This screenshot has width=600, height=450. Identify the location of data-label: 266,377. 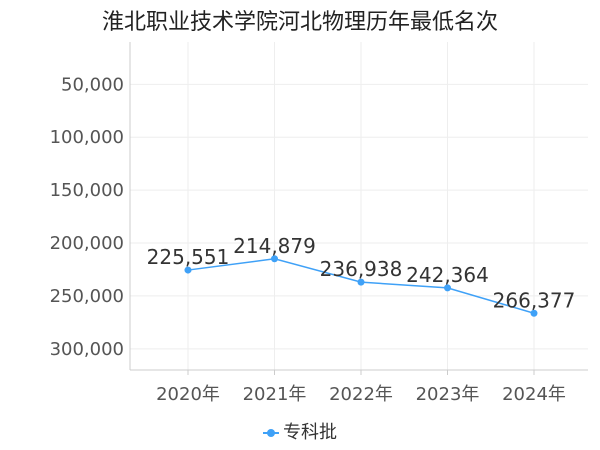
(534, 300).